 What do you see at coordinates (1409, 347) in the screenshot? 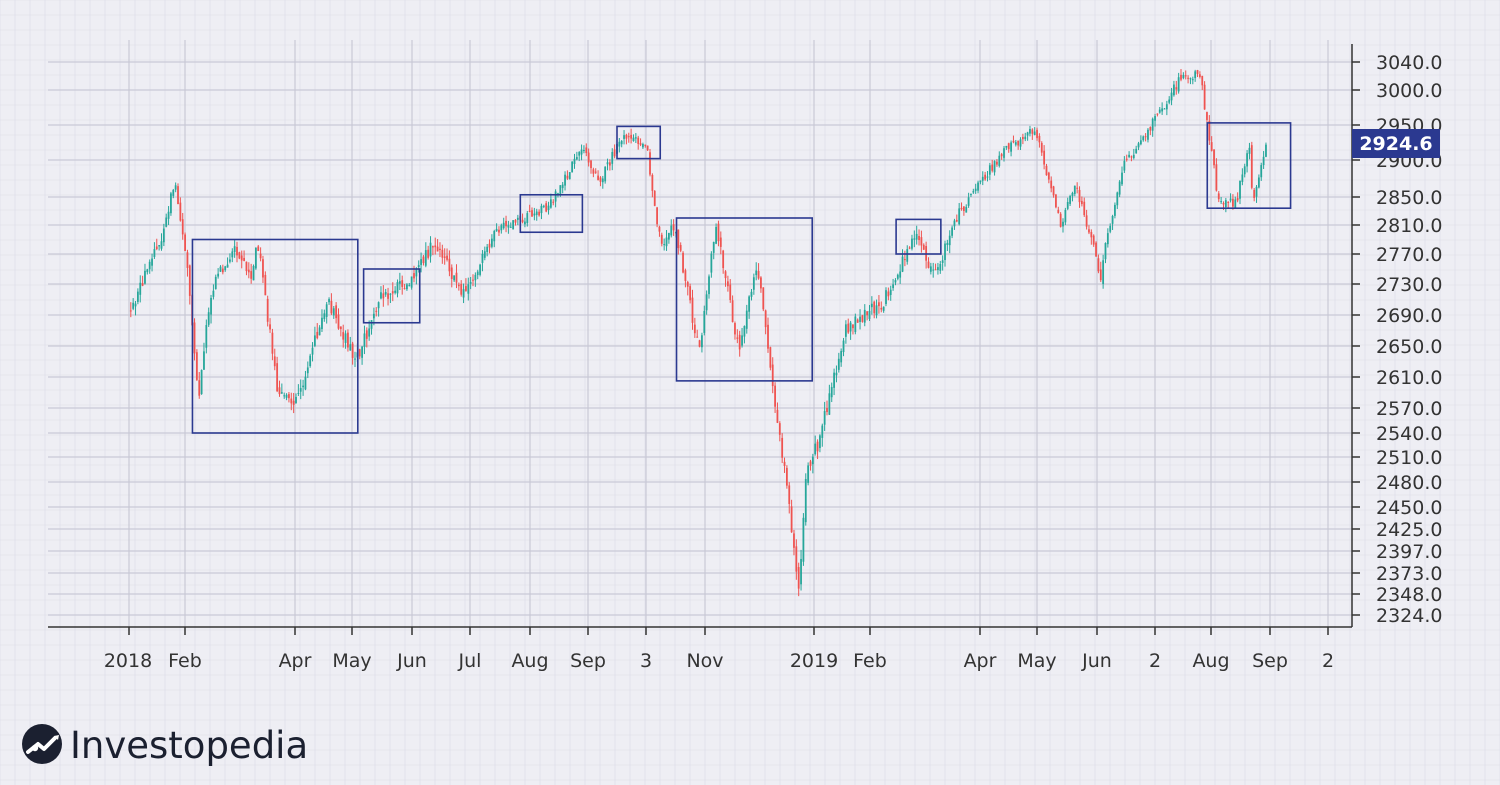
I see `y-tick-label: 2650.0` at bounding box center [1409, 347].